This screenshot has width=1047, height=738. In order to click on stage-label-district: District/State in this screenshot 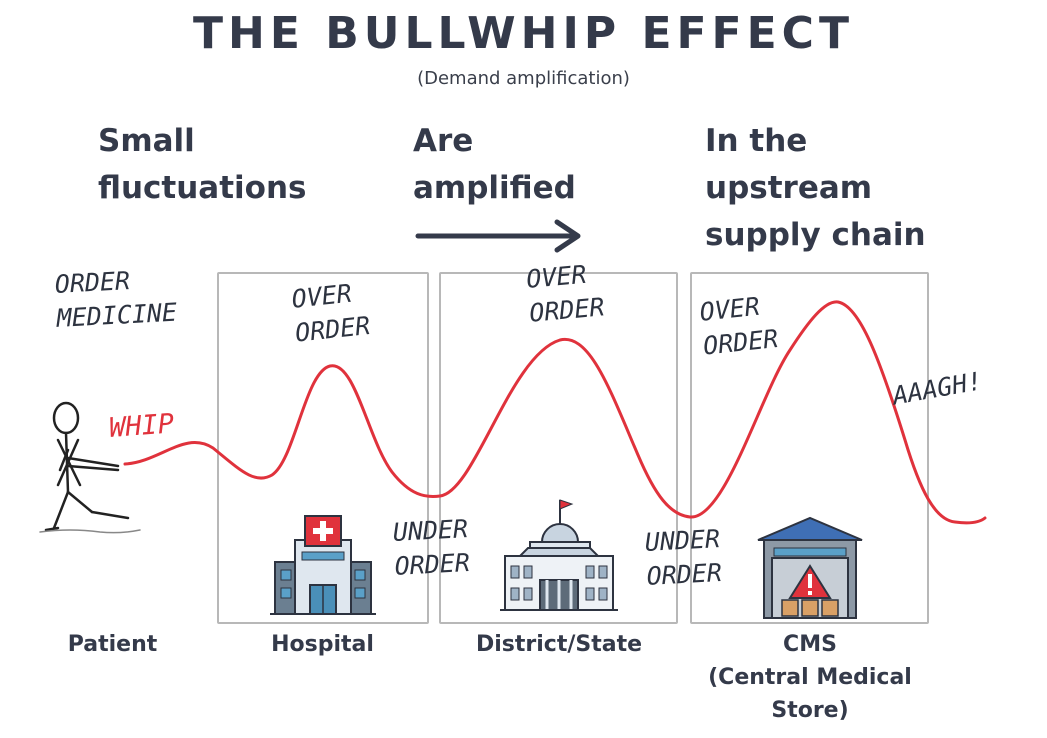, I will do `click(559, 644)`.